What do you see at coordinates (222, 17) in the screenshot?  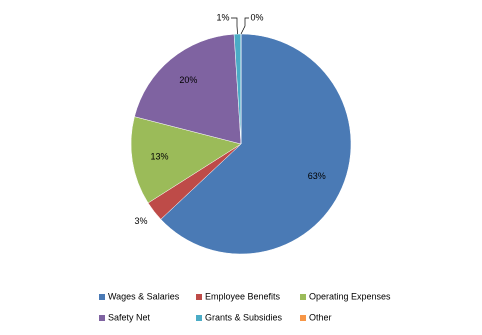 I see `data-label: 1%` at bounding box center [222, 17].